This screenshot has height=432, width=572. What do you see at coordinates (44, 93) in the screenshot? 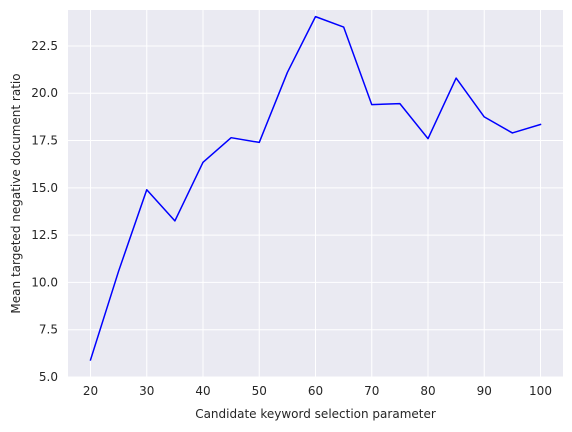
I see `y-tick-label: 20.0` at bounding box center [44, 93].